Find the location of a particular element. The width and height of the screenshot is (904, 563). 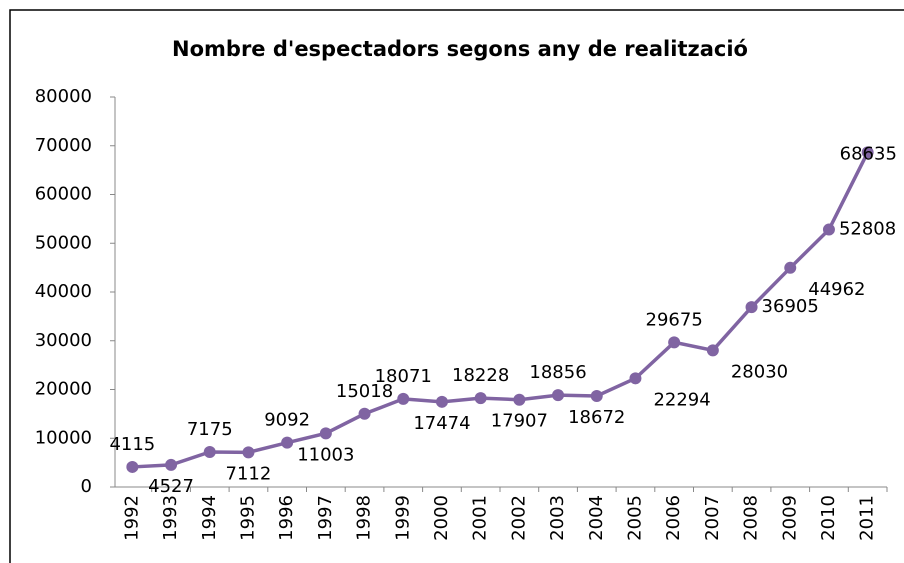

y-tick-label: 70000 is located at coordinates (63, 145).